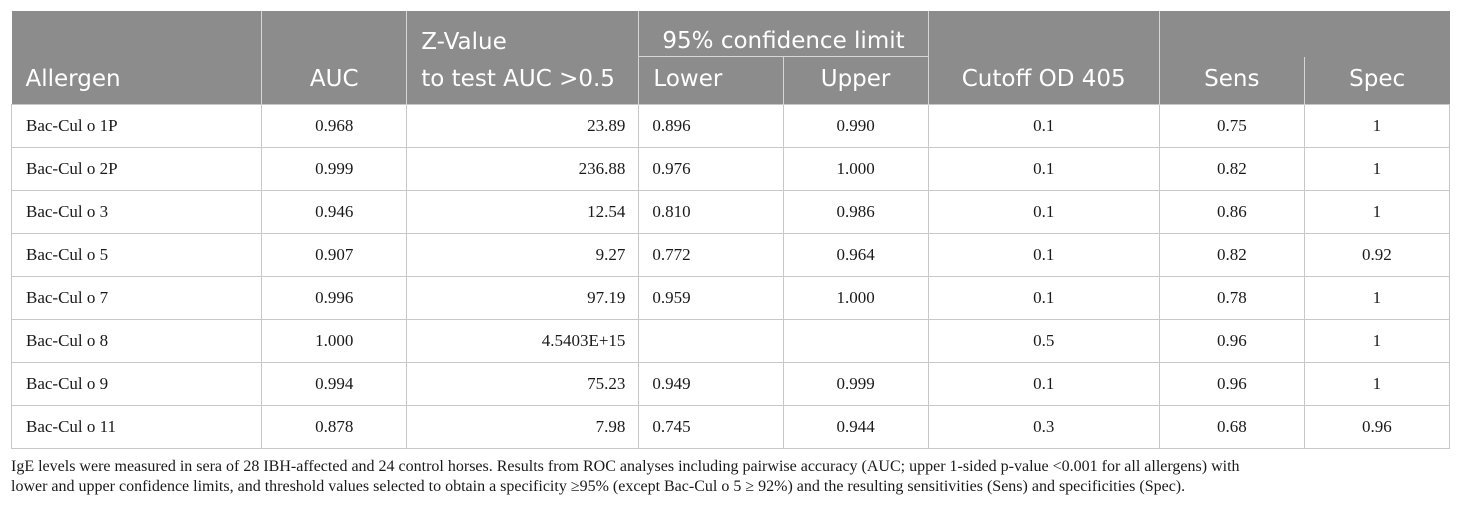 Image resolution: width=1460 pixels, height=513 pixels. What do you see at coordinates (855, 384) in the screenshot?
I see `cell-upper: 0.999` at bounding box center [855, 384].